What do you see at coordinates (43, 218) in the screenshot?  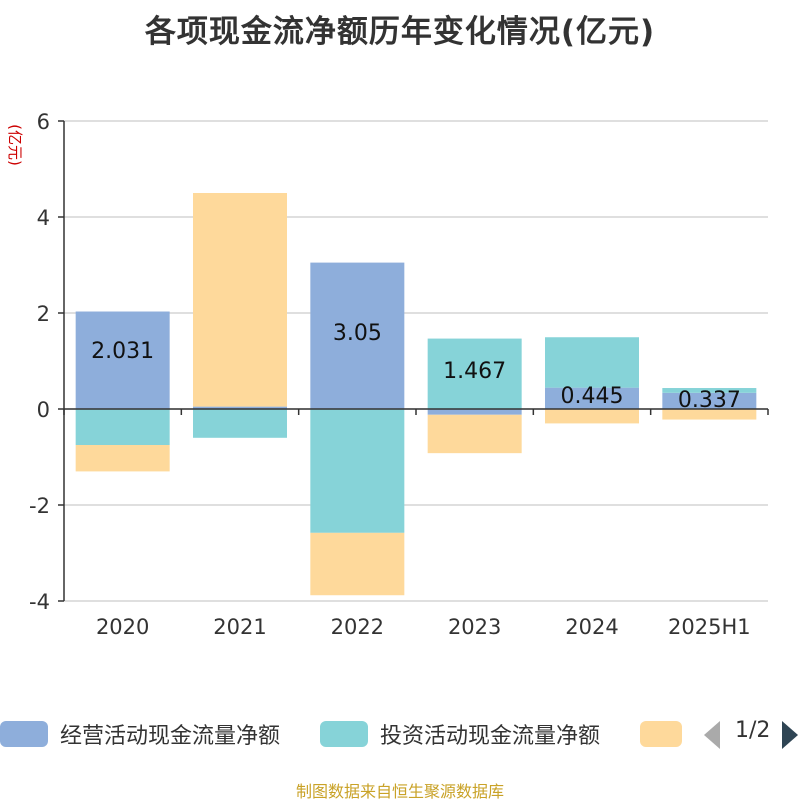 I see `y-tick-label: 4` at bounding box center [43, 218].